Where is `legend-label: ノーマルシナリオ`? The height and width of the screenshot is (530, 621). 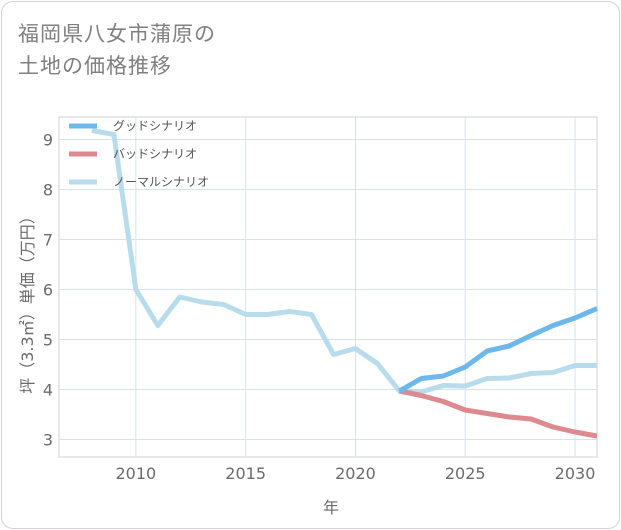
legend-label: ノーマルシナリオ is located at coordinates (161, 182).